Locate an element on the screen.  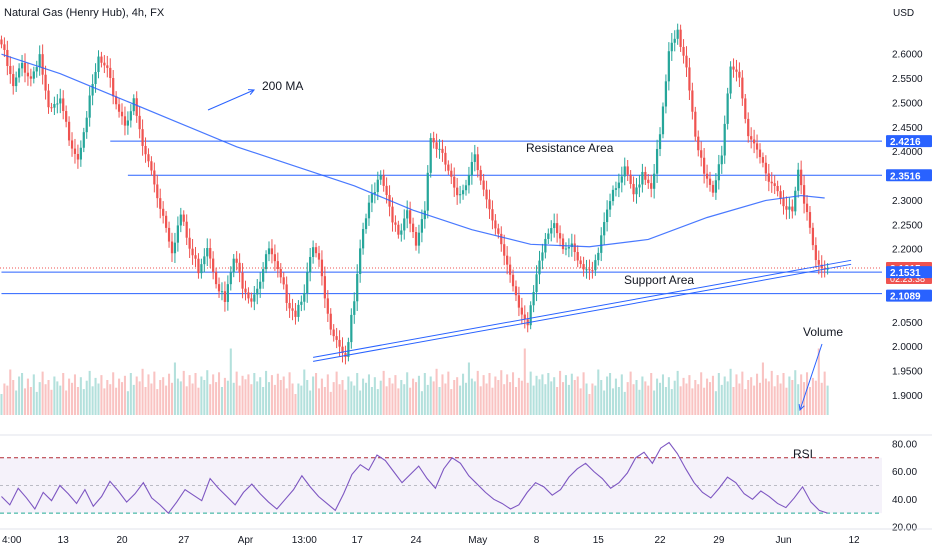
price-tag-box is located at coordinates (909, 175).